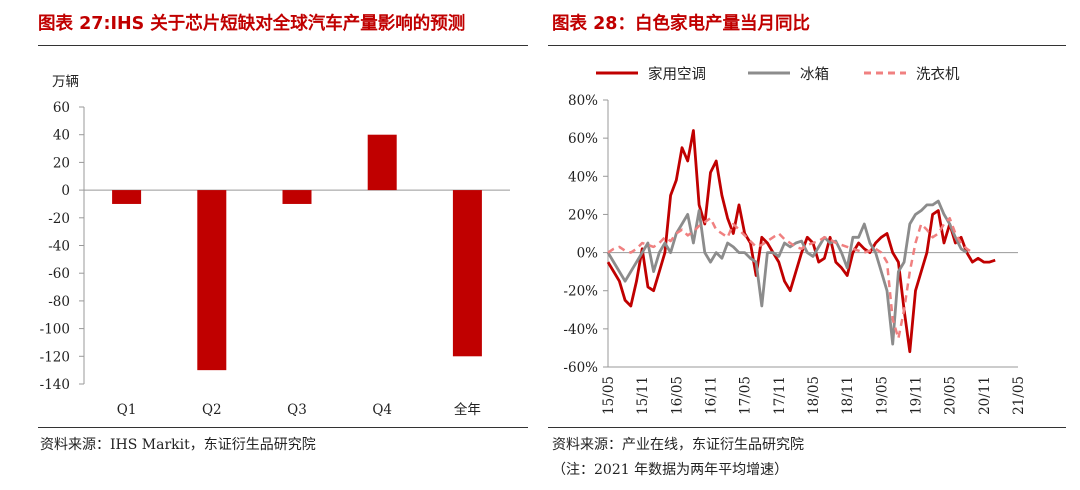 Image resolution: width=1080 pixels, height=490 pixels. Describe the element at coordinates (467, 273) in the screenshot. I see `bar-全年` at that location.